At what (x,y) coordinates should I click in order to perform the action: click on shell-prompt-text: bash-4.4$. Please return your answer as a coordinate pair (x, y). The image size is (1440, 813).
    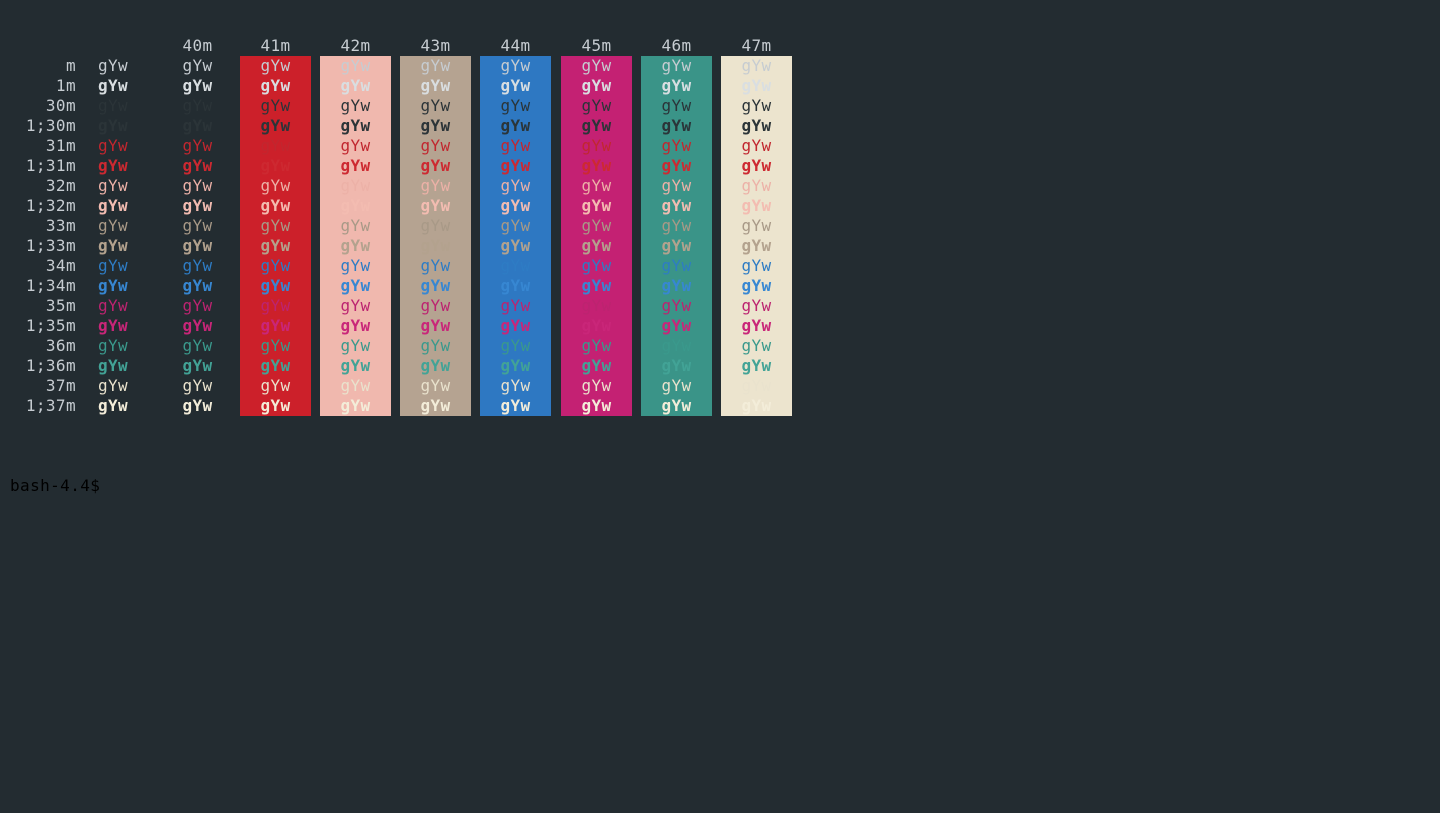
    Looking at the image, I should click on (55, 485).